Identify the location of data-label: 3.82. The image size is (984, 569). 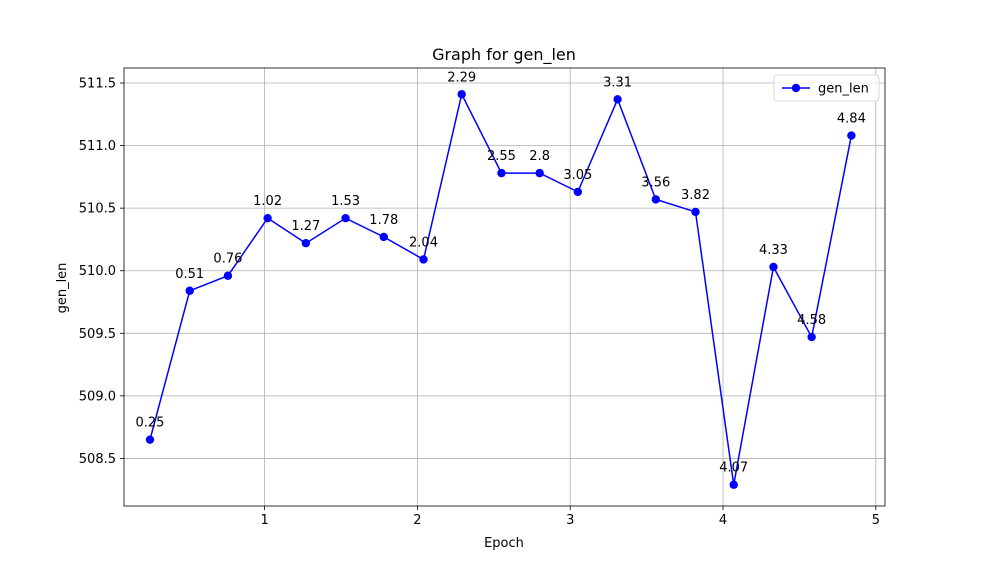
(695, 195).